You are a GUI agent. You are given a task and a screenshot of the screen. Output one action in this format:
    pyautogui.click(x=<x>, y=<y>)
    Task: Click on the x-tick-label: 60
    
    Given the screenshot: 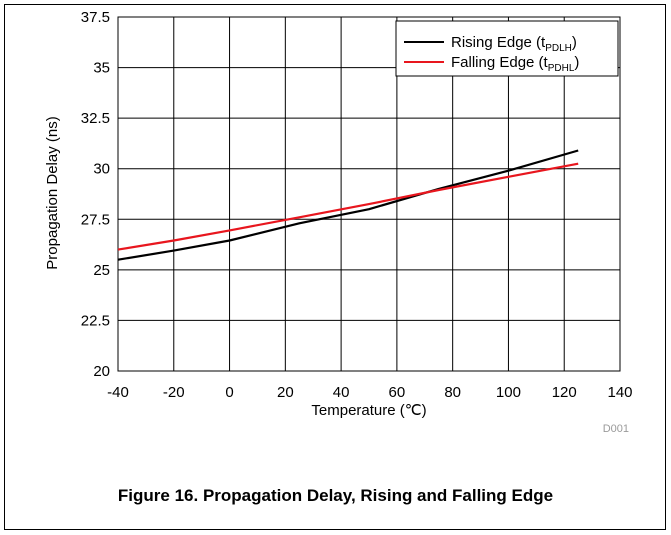 What is the action you would take?
    pyautogui.click(x=397, y=392)
    